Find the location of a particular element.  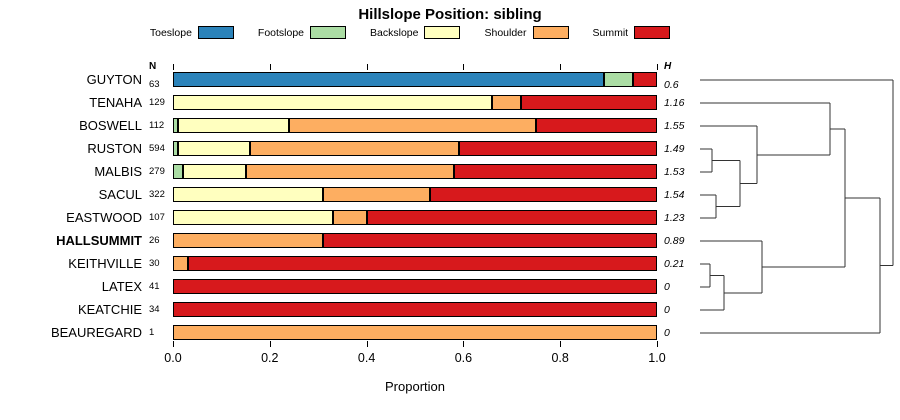

row-label: EASTWOOD is located at coordinates (104, 217).